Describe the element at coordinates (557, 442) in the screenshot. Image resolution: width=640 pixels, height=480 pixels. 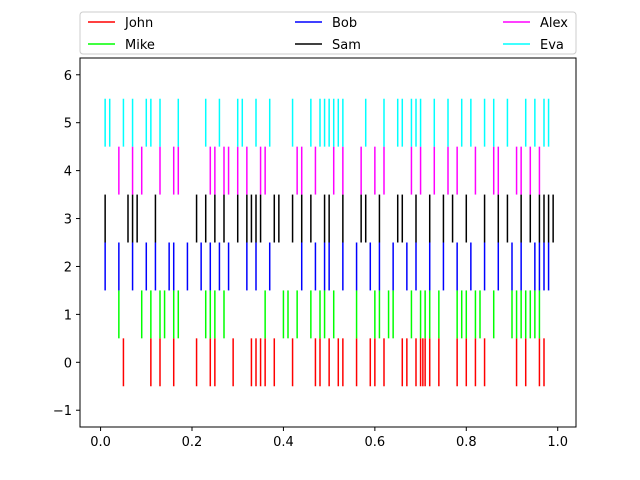
I see `x-tick-label: 1.0` at that location.